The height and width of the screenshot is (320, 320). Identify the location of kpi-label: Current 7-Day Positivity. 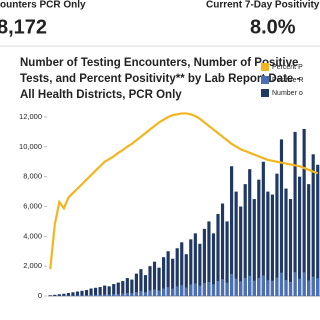
(263, 5).